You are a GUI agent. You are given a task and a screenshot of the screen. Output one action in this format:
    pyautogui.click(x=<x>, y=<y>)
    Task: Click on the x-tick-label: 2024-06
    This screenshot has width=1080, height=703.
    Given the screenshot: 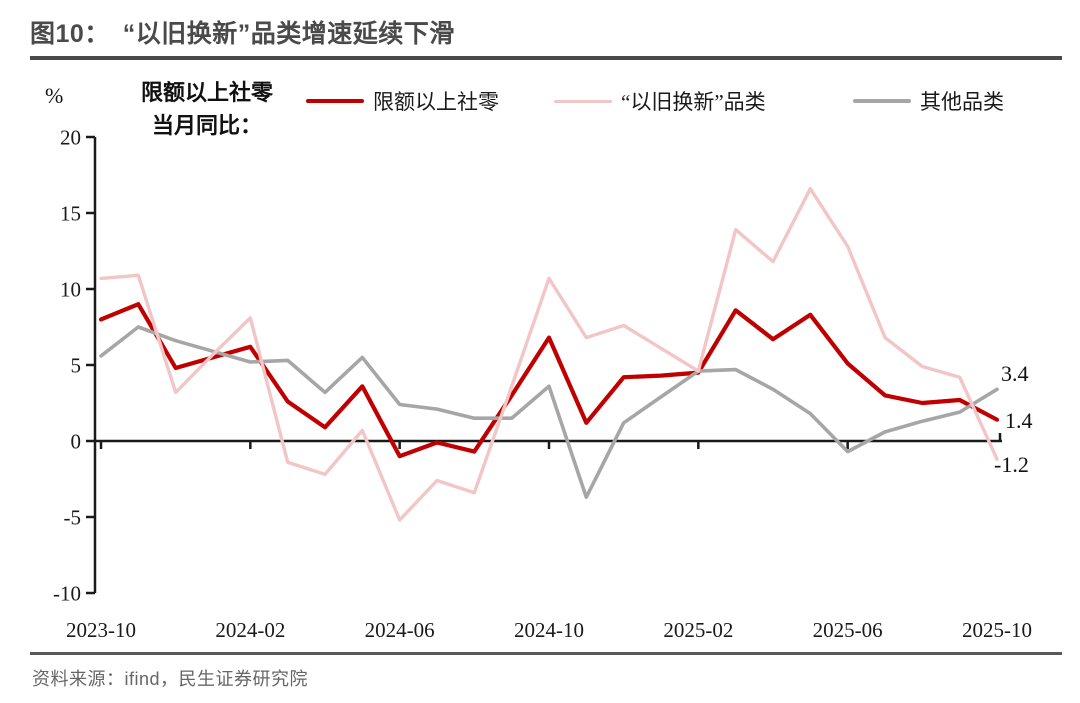 What is the action you would take?
    pyautogui.click(x=400, y=630)
    